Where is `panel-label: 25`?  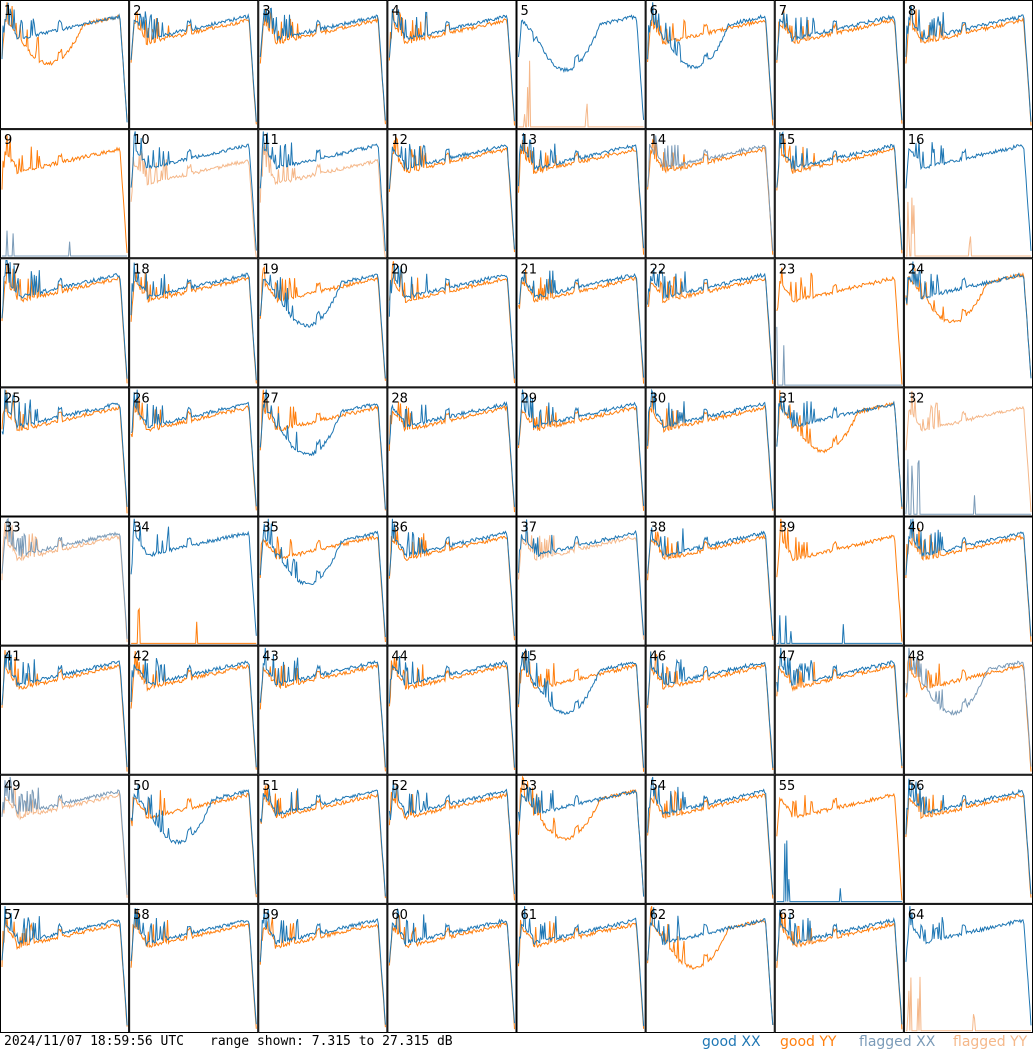 panel-label: 25 is located at coordinates (12, 398).